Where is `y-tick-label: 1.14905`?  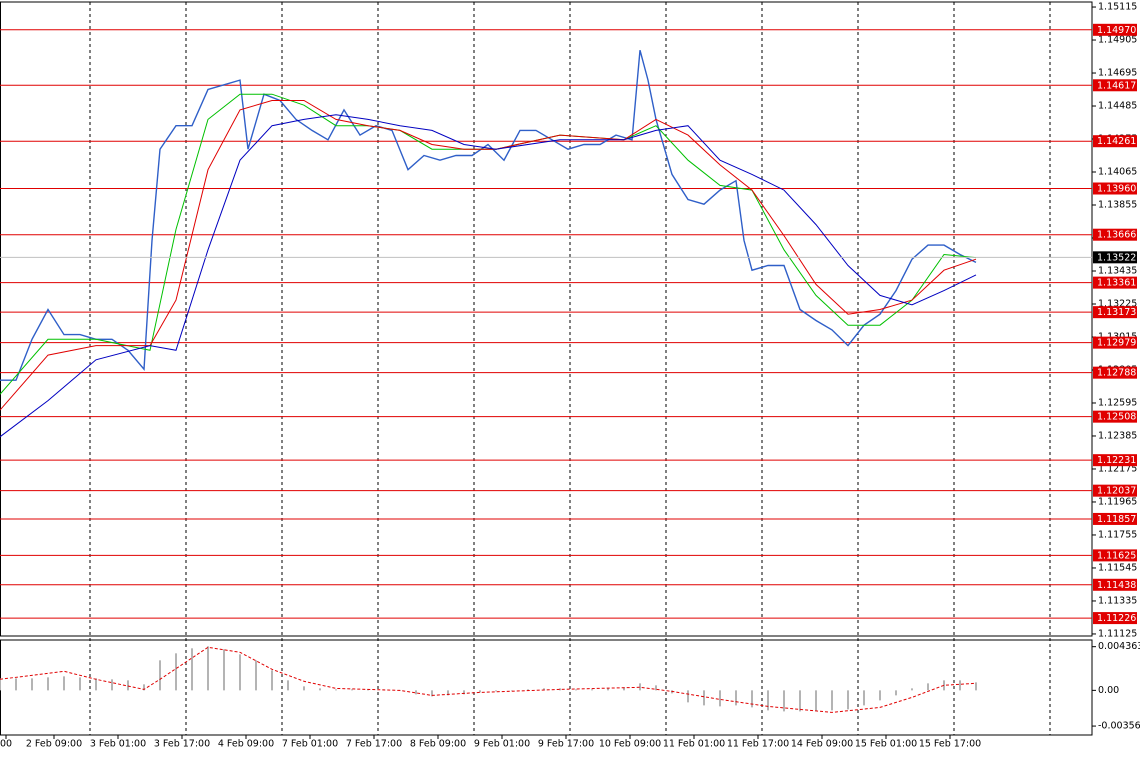
y-tick-label: 1.14905 is located at coordinates (1117, 40).